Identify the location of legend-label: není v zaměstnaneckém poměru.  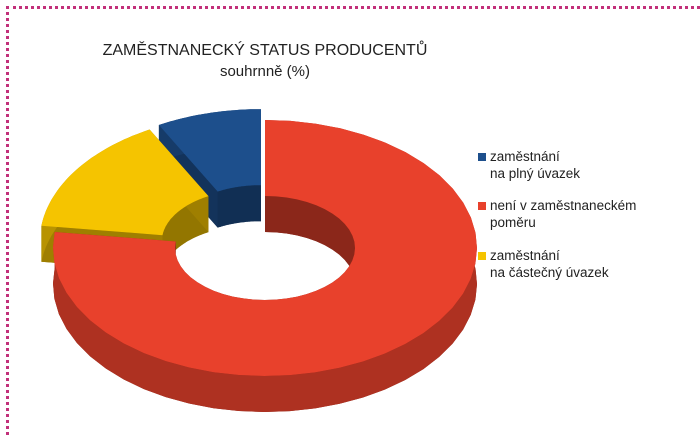
(563, 214).